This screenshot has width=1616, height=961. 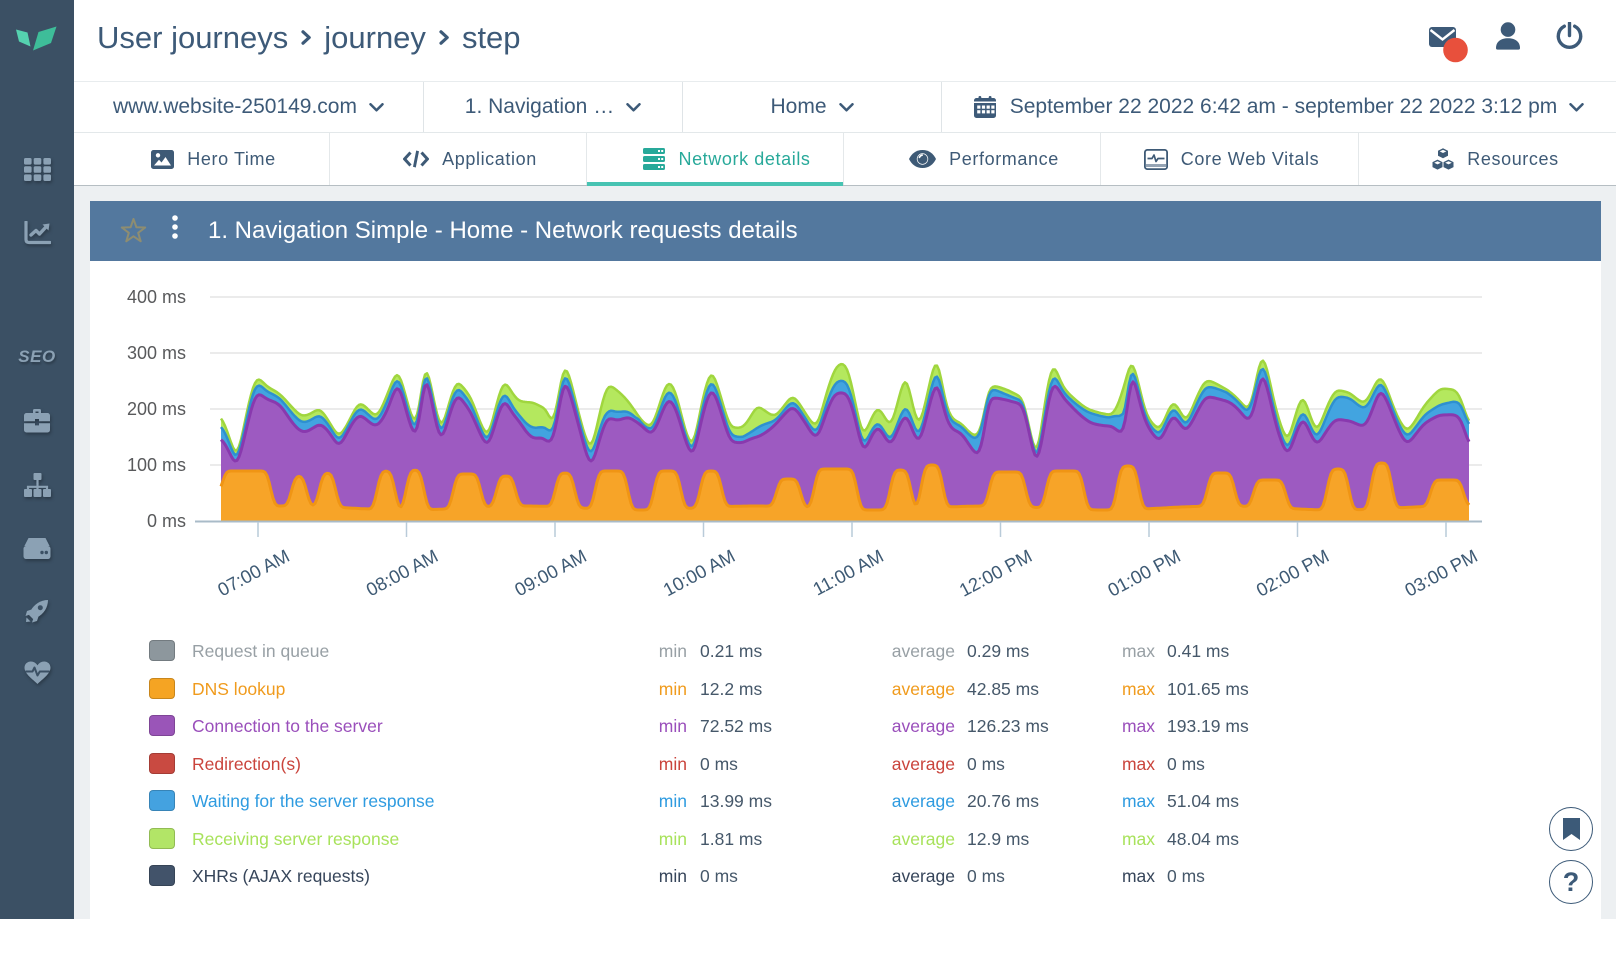 I want to click on svg-text: 09:00 AM, so click(x=550, y=572).